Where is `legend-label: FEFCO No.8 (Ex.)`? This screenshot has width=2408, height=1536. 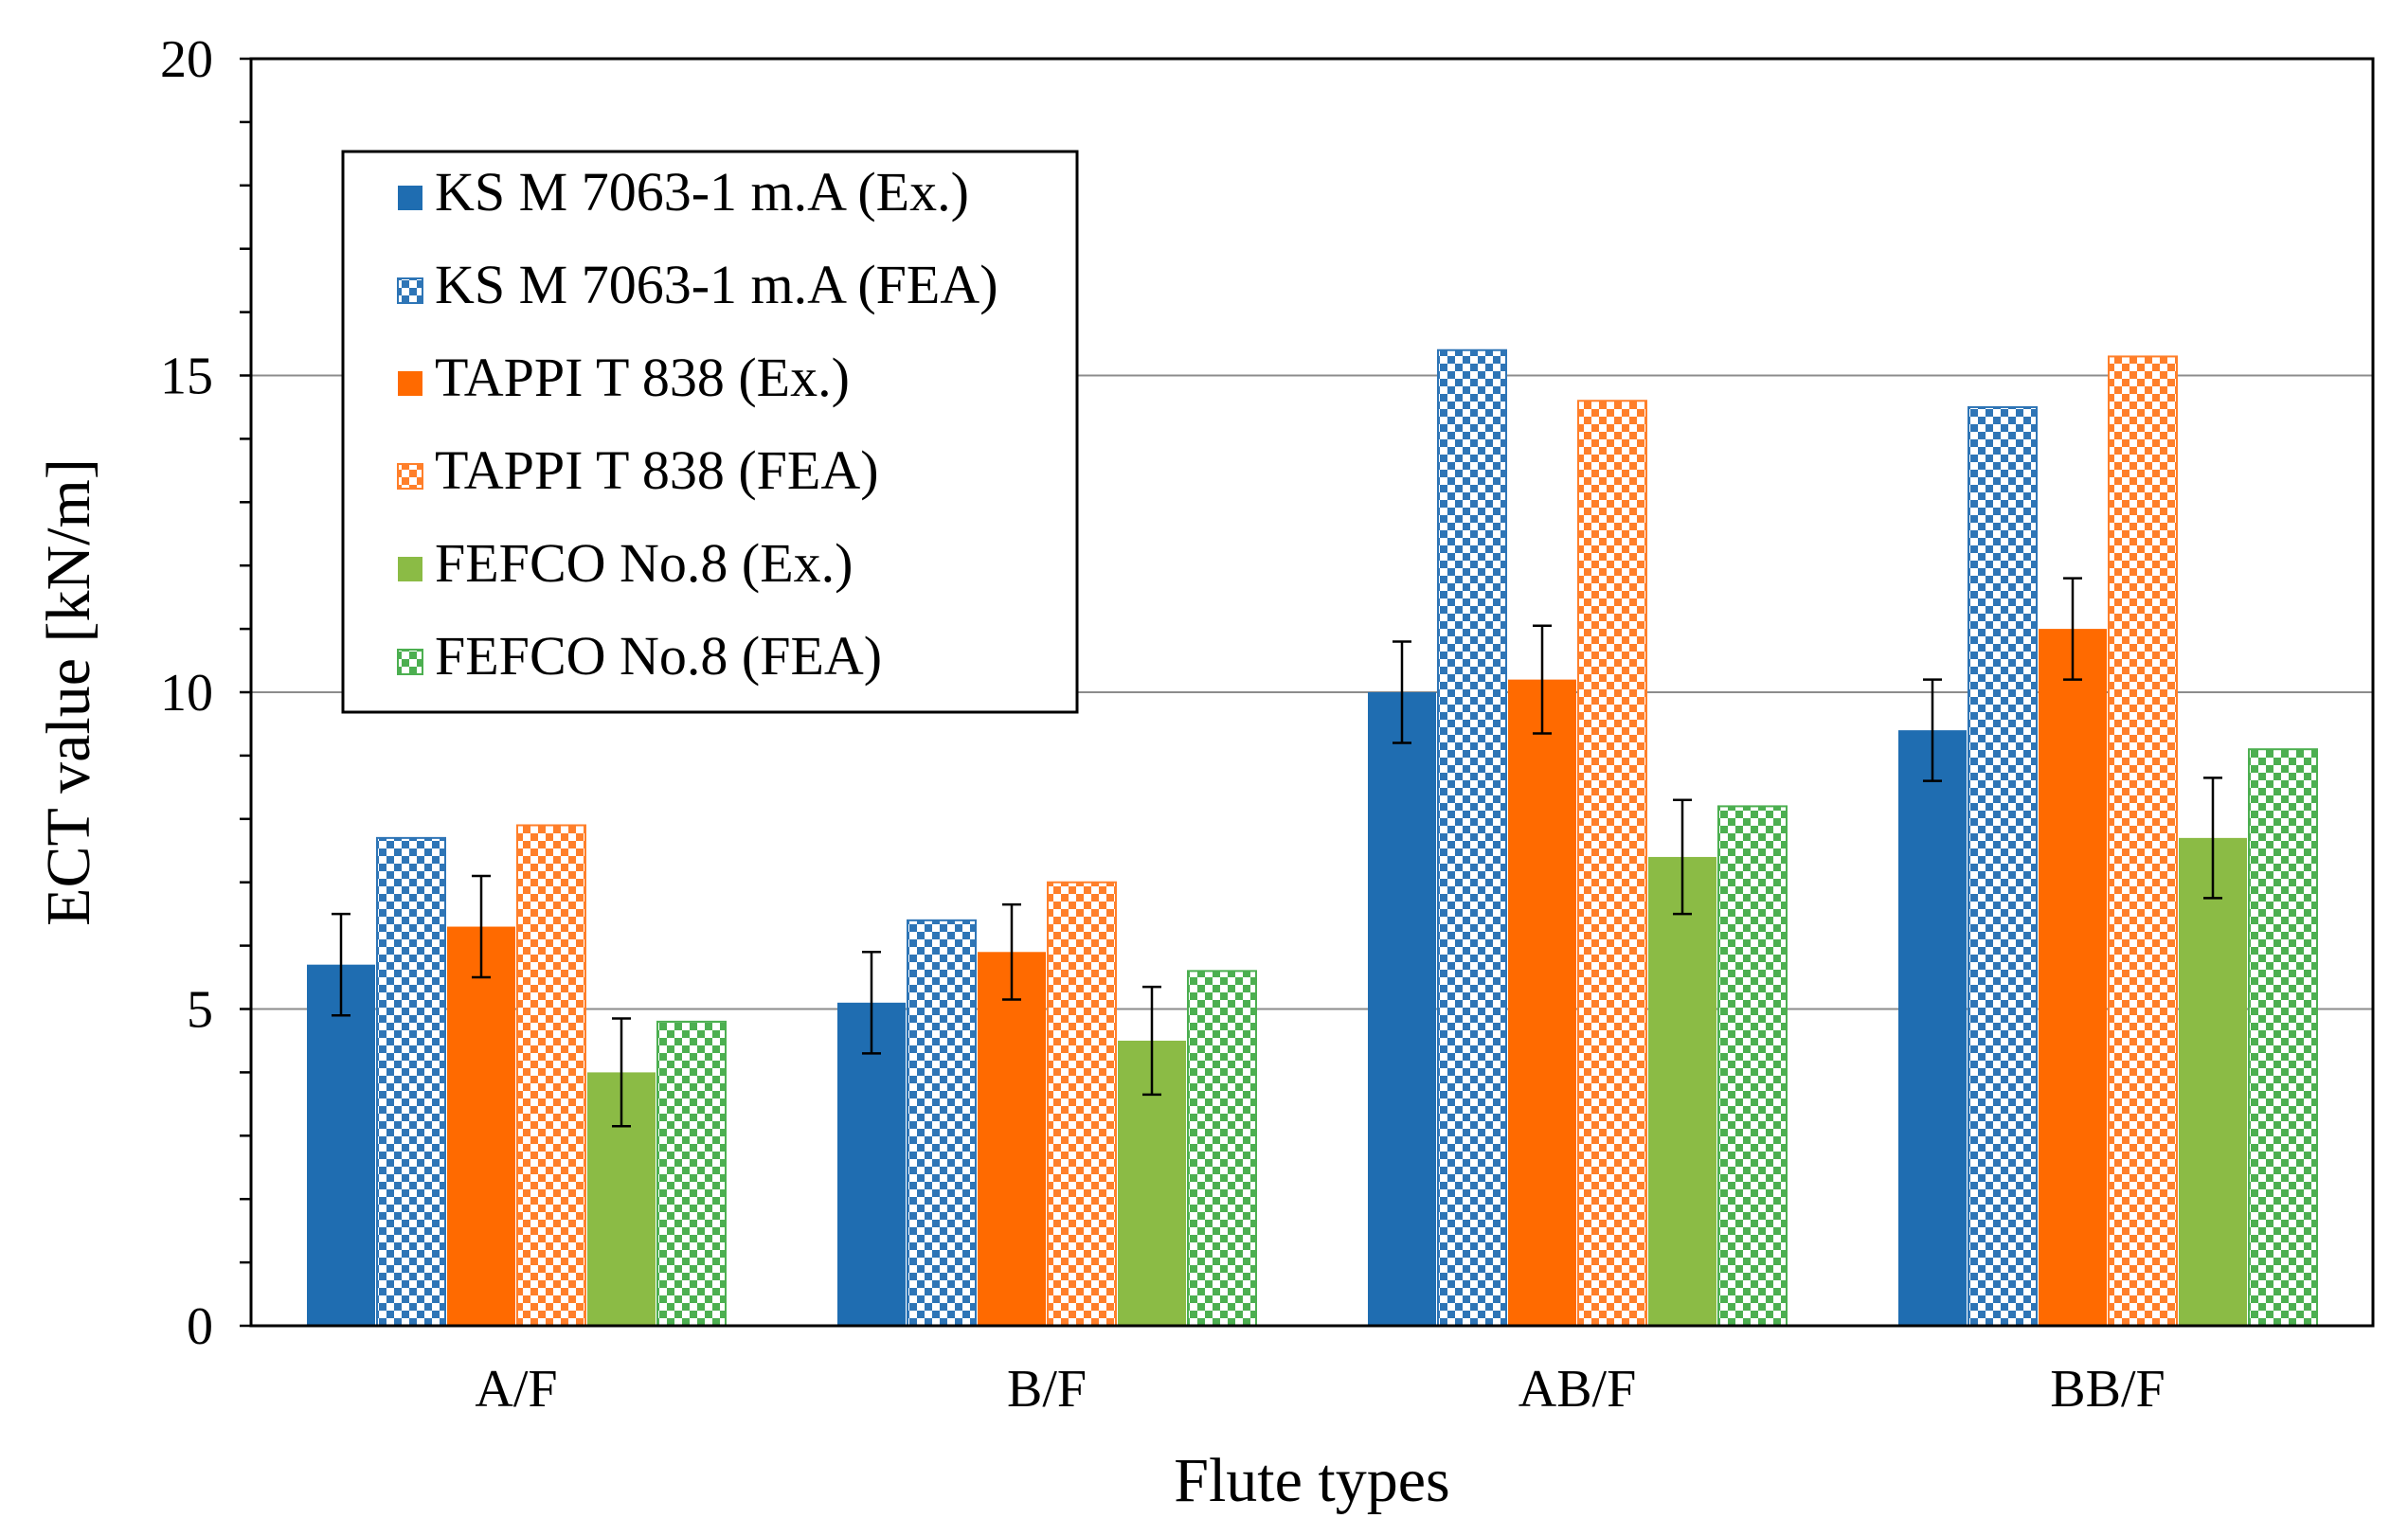
legend-label: FEFCO No.8 (Ex.) is located at coordinates (644, 563).